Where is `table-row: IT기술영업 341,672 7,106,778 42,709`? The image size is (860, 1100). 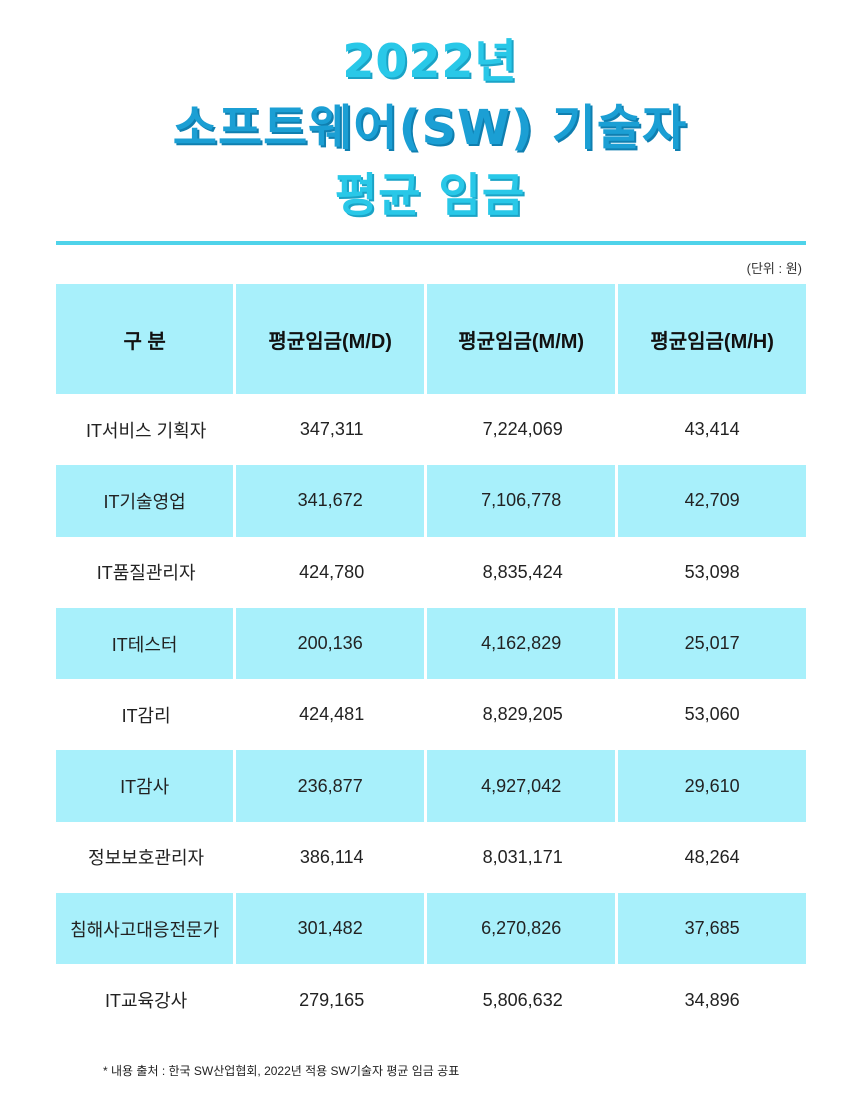 table-row: IT기술영업 341,672 7,106,778 42,709 is located at coordinates (431, 501).